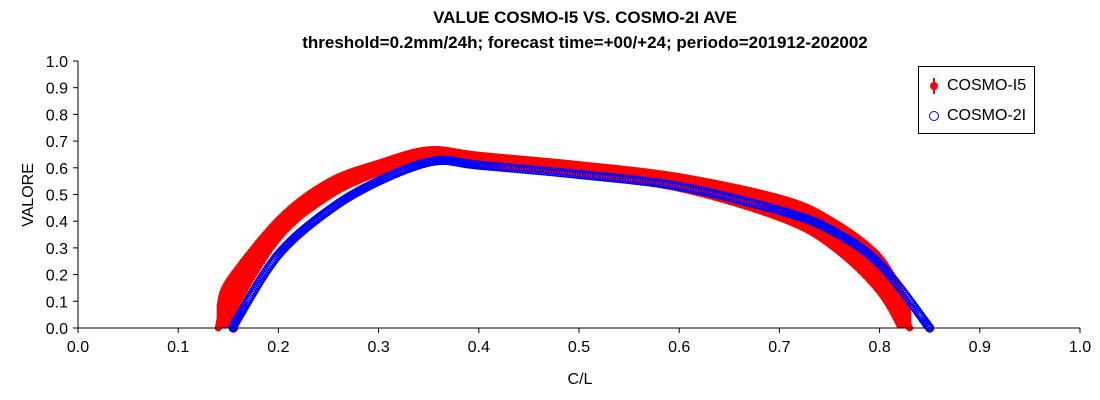 This screenshot has height=400, width=1100. Describe the element at coordinates (57, 142) in the screenshot. I see `y-tick-label: 0.7` at that location.